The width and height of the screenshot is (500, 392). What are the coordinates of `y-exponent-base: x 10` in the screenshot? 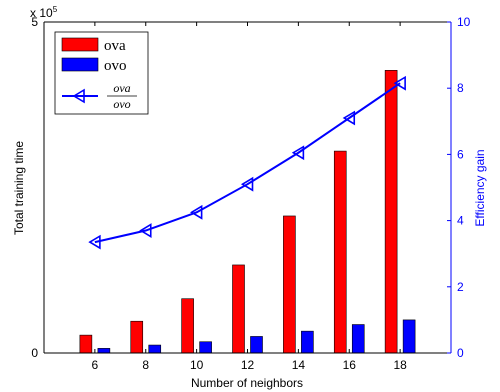 It's located at (41, 13).